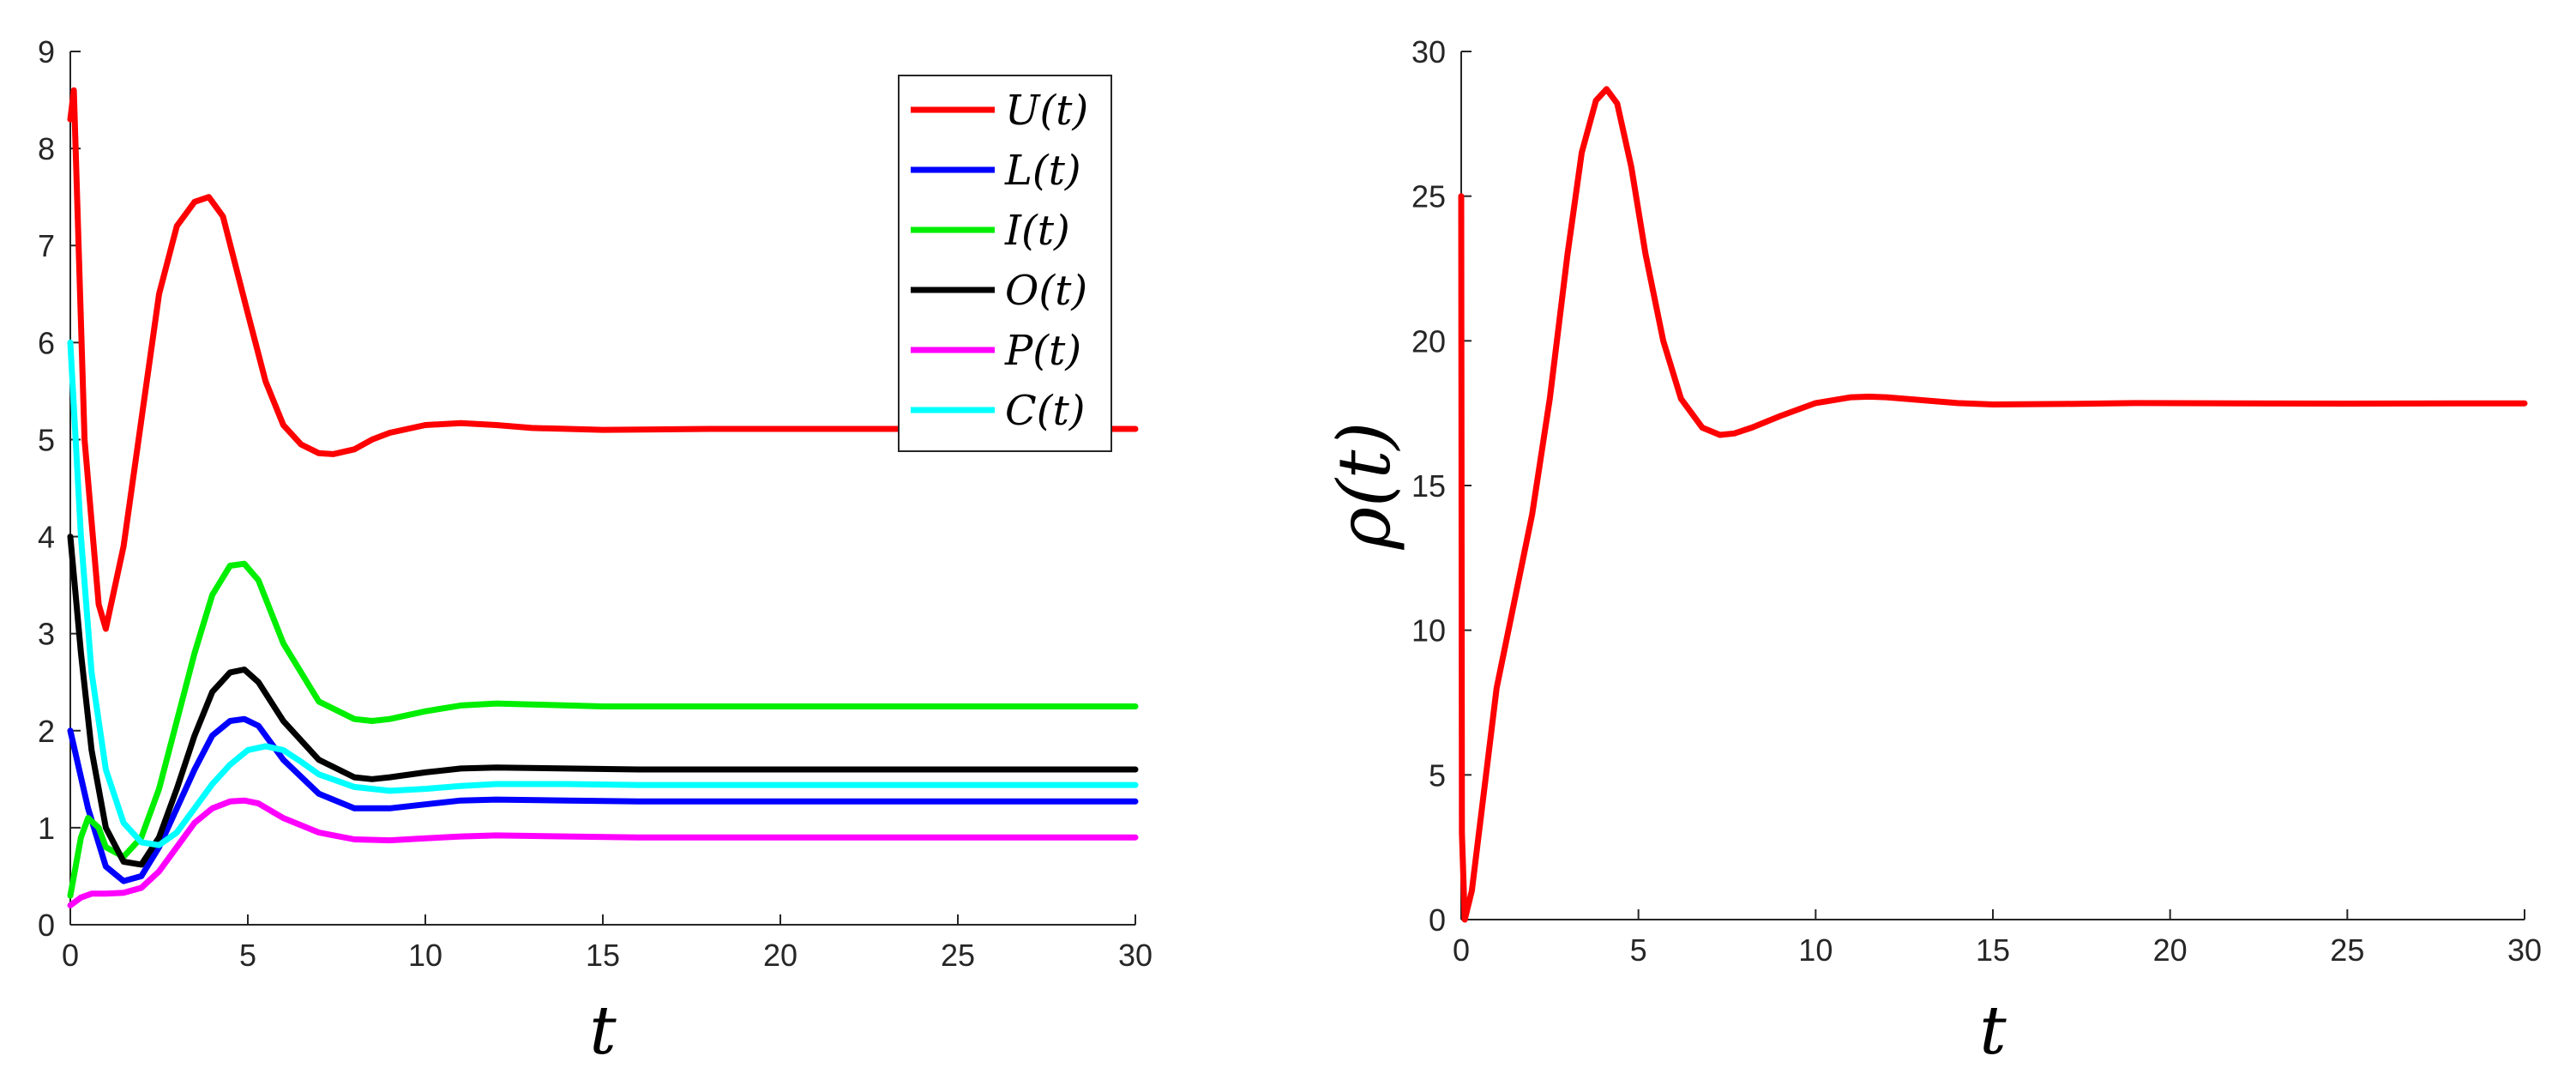  I want to click on series-line-o, so click(603, 701).